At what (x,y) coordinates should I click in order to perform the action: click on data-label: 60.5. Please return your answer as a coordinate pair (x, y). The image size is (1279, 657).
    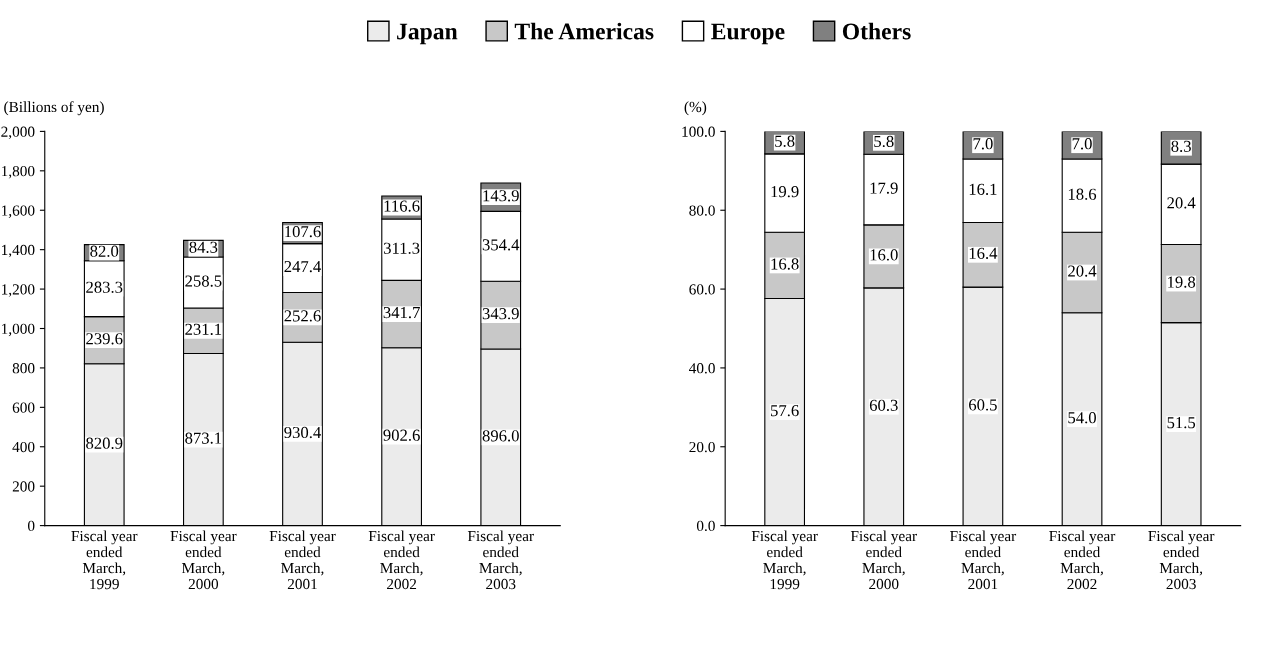
    Looking at the image, I should click on (983, 405).